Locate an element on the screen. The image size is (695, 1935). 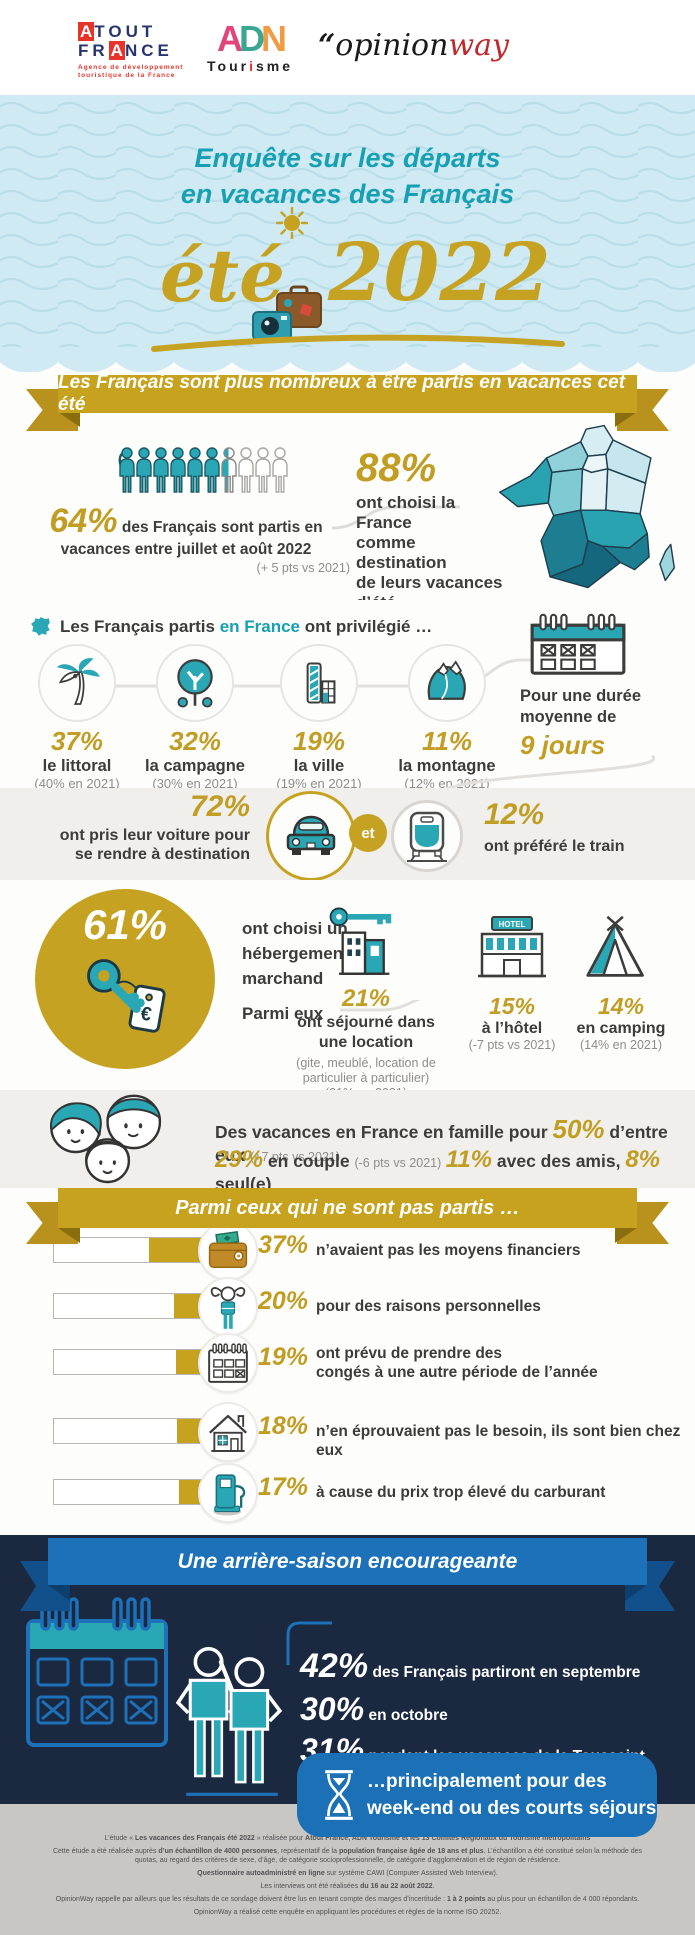
stat-bracket-connector is located at coordinates (309, 1643).